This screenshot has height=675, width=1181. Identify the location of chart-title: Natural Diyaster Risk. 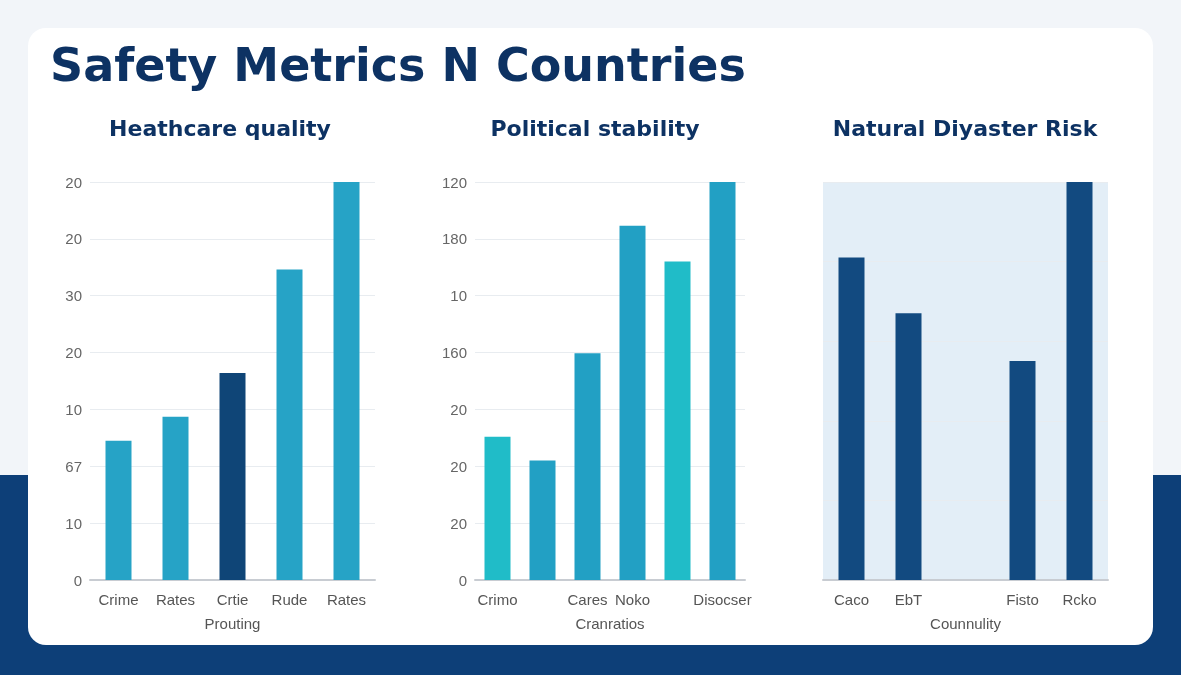
(965, 128).